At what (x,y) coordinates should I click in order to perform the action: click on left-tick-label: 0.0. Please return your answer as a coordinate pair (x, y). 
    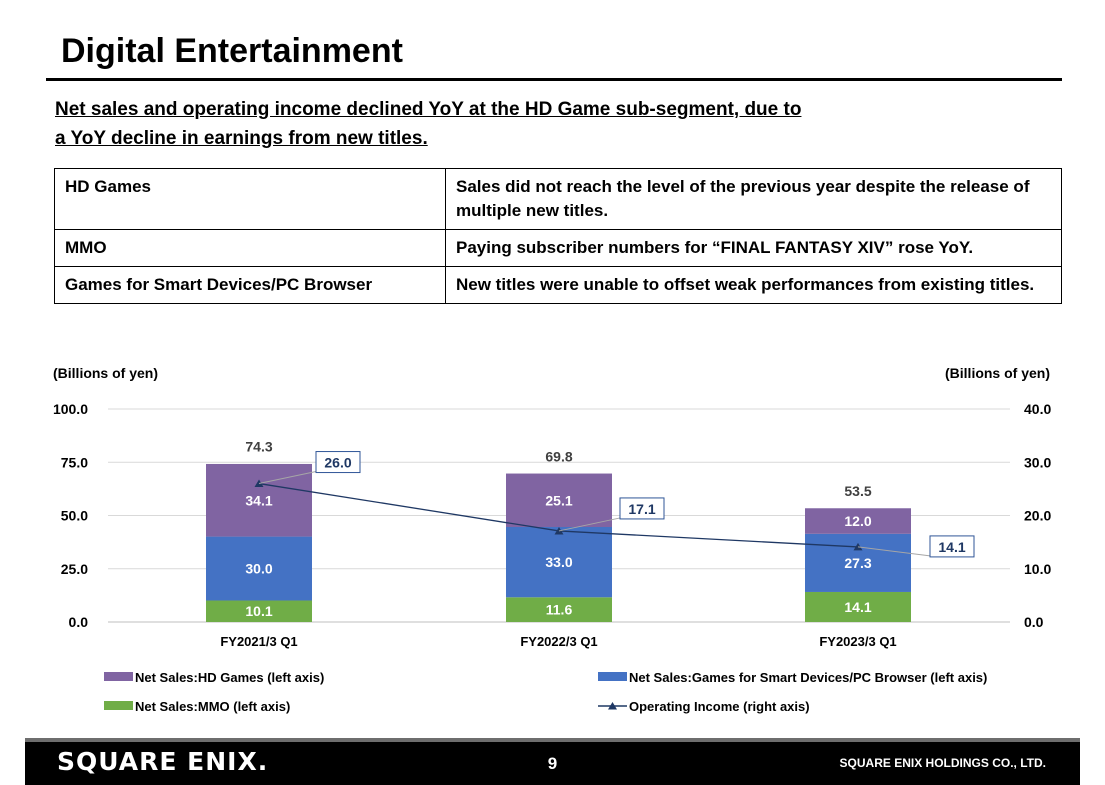
    Looking at the image, I should click on (79, 622).